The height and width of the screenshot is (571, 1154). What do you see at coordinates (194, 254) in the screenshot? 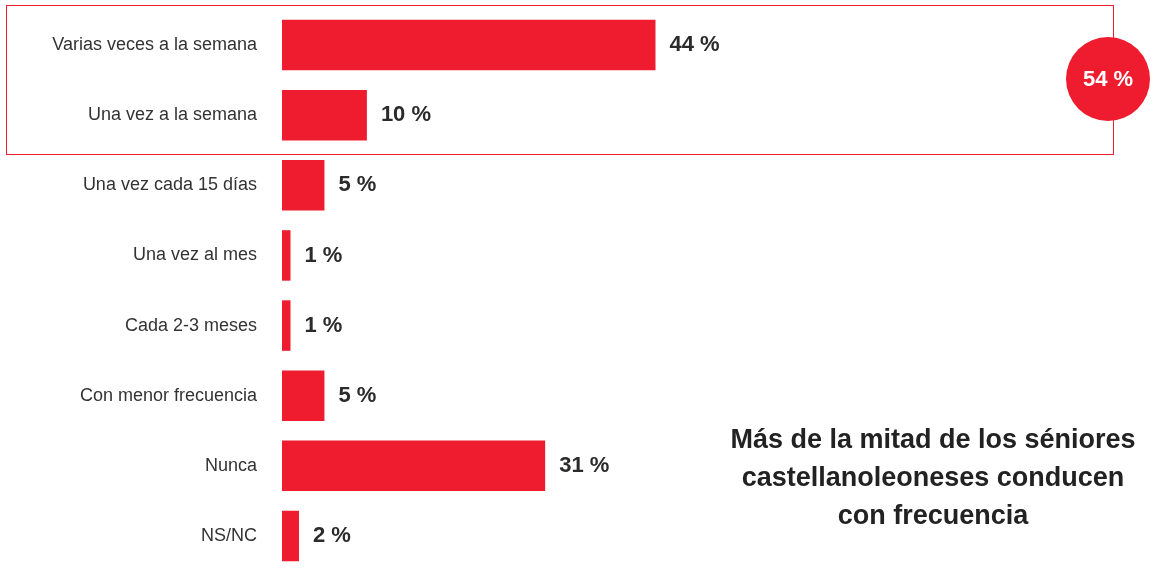
I see `y-tick-label: Una vez al mes` at bounding box center [194, 254].